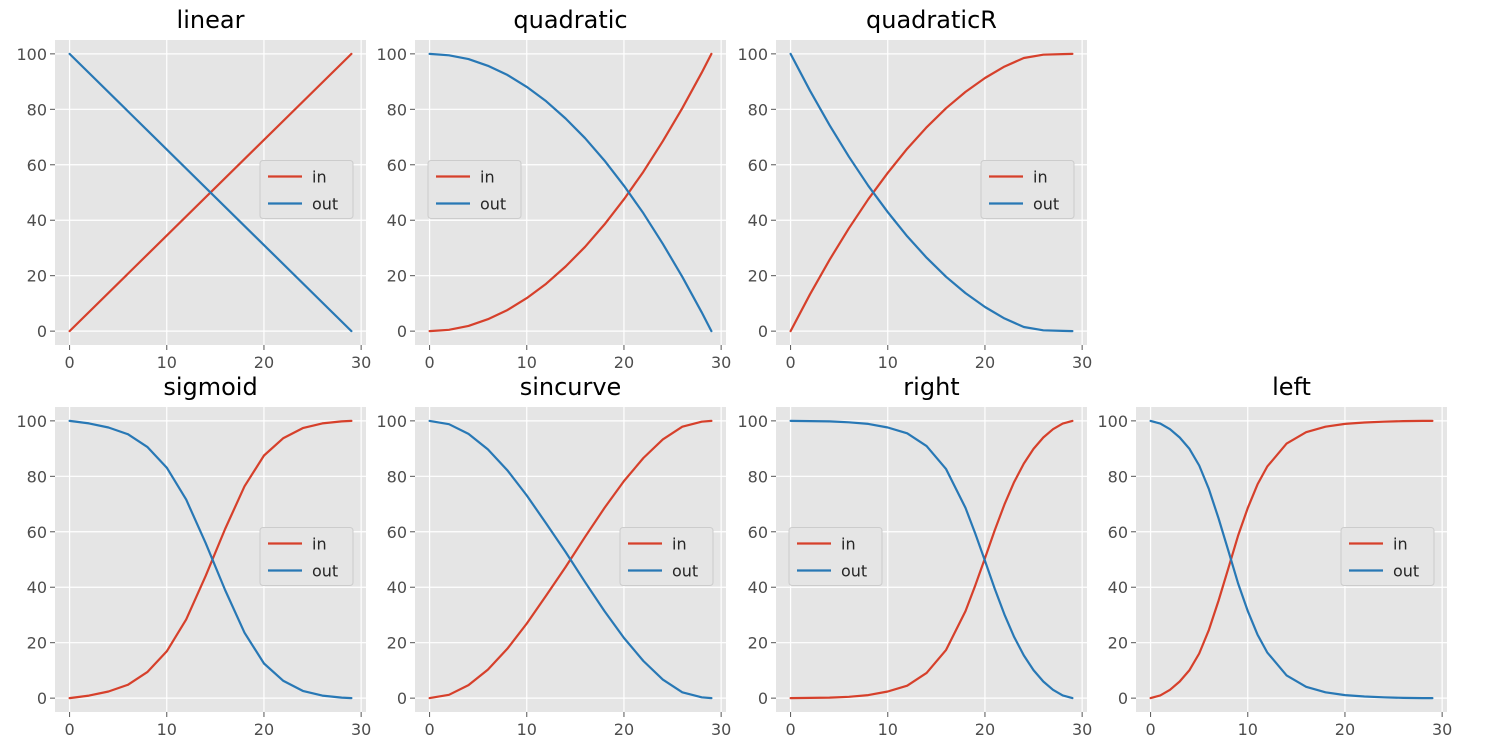 Image resolution: width=1500 pixels, height=750 pixels. I want to click on chart-panel-sincurve: 0 10 20 30 0 20 40 60 80 100 sincurve in out, so click(553, 556).